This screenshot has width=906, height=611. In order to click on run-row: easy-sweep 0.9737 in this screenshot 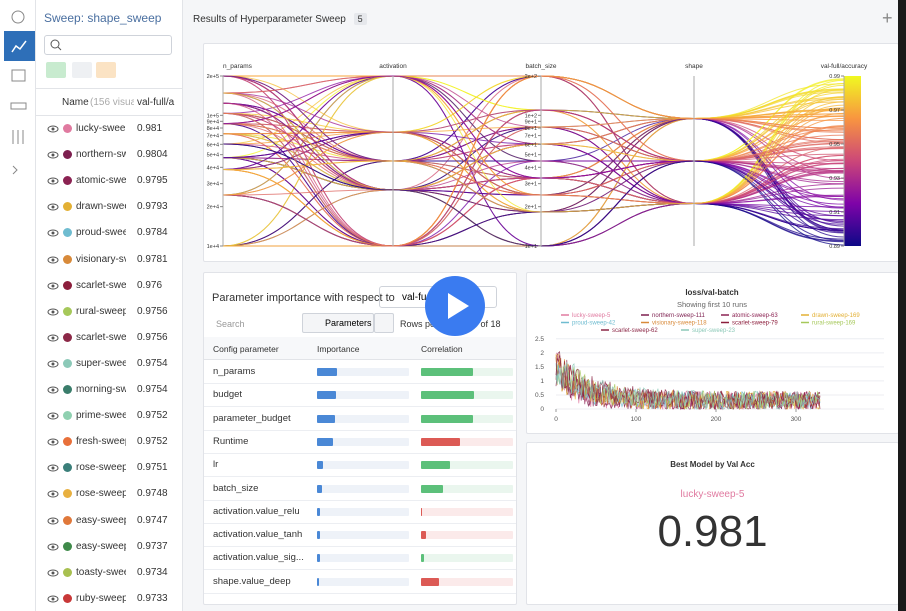, I will do `click(109, 547)`.